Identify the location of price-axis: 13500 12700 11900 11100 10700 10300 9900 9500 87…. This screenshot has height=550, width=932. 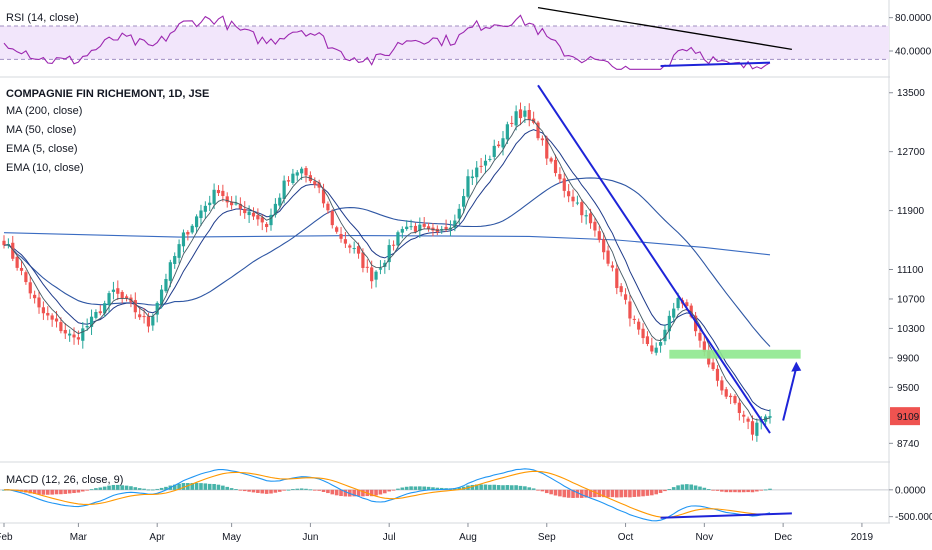
(907, 269).